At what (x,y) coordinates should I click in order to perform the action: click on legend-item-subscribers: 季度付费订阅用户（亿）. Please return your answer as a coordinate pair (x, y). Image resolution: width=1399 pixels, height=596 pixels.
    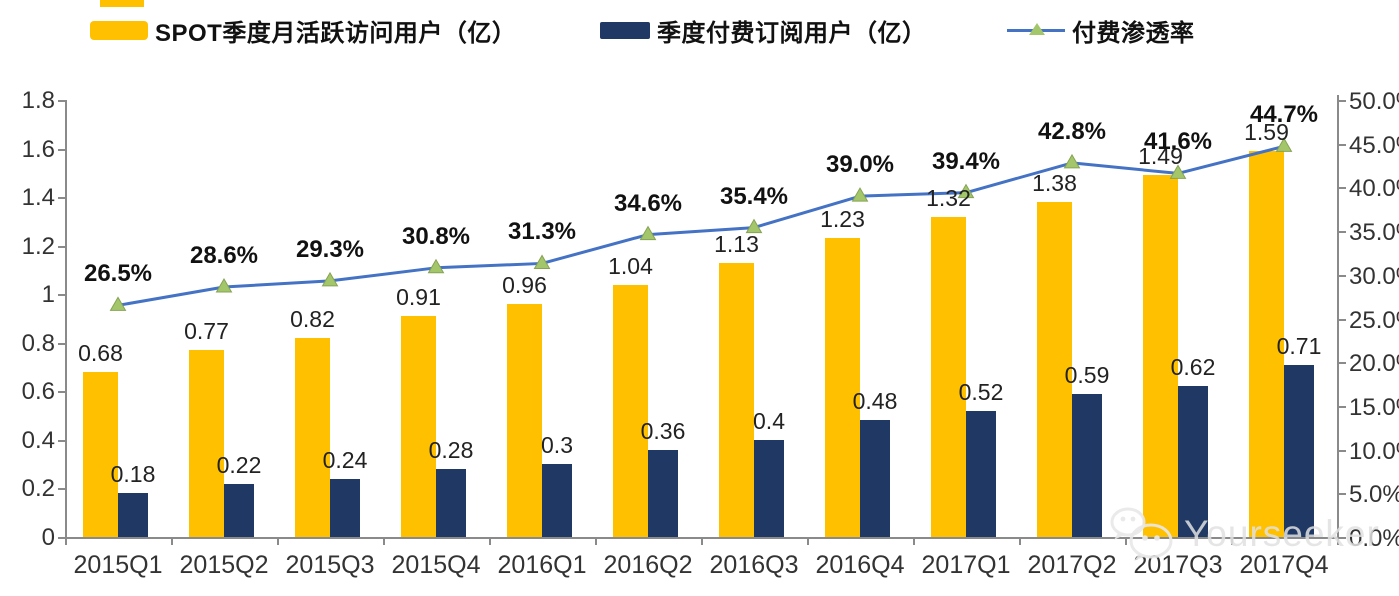
    Looking at the image, I should click on (763, 31).